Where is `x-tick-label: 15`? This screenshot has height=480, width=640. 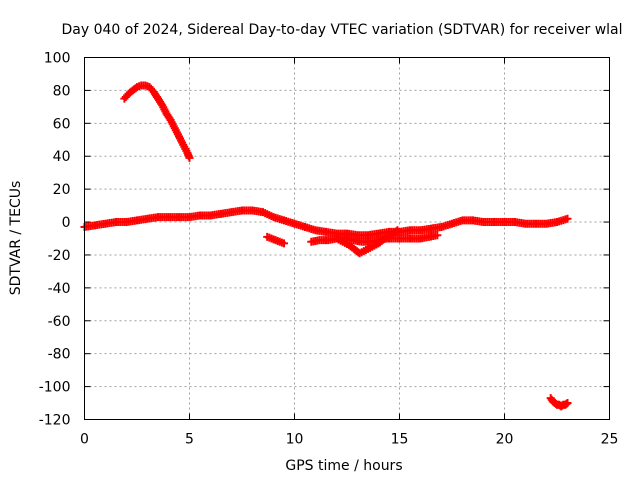
x-tick-label: 15 is located at coordinates (400, 440).